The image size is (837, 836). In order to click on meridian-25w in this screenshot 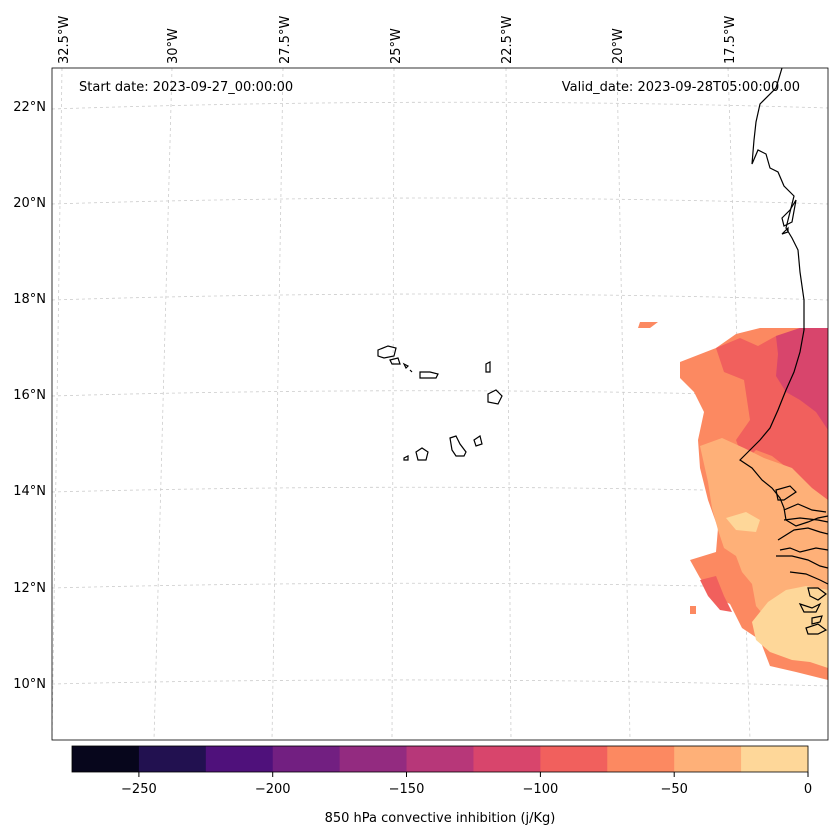, I will do `click(393, 404)`.